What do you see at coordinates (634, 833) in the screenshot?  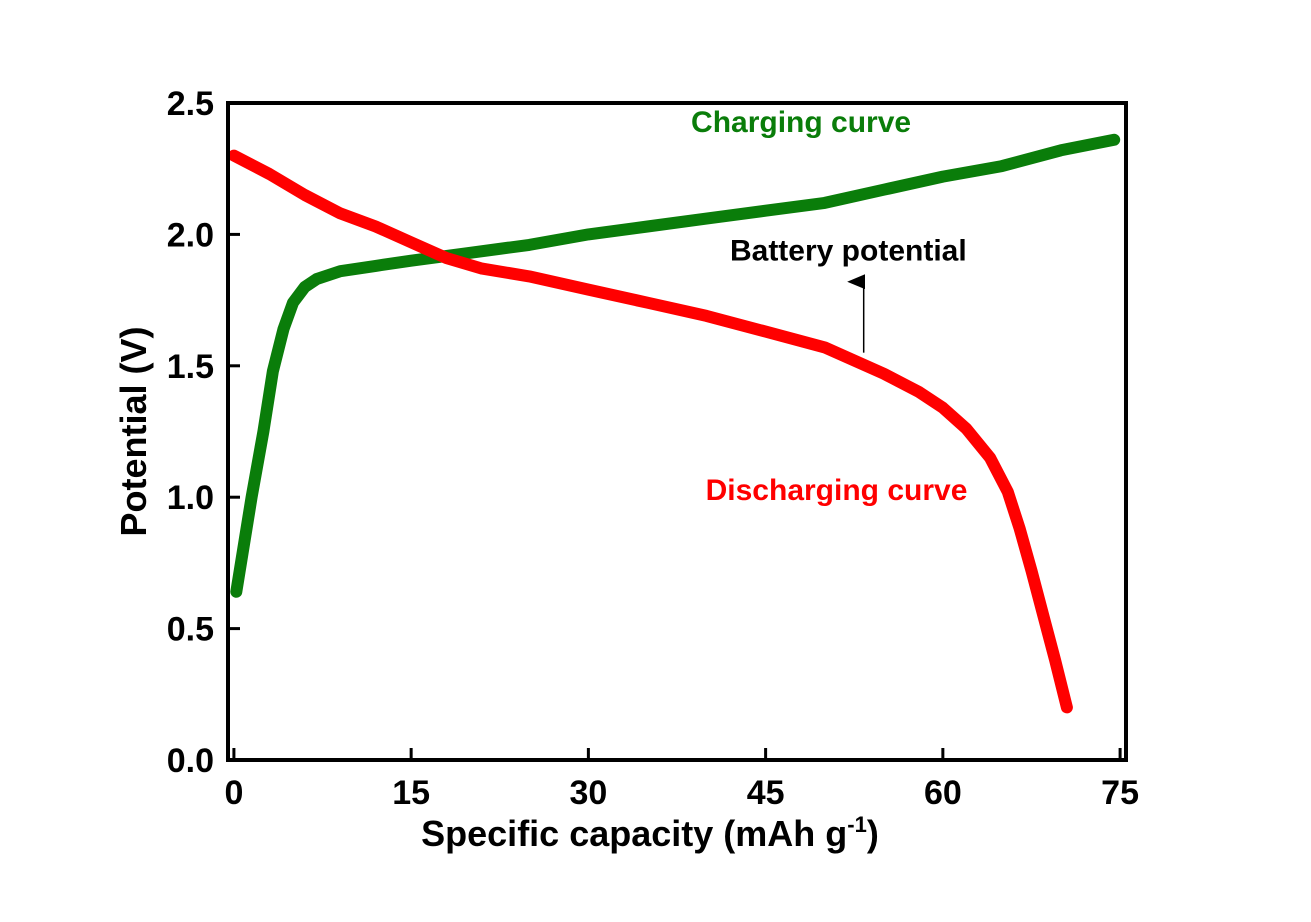 I see `x-axis-title-main: Specific capacity (mAh g` at bounding box center [634, 833].